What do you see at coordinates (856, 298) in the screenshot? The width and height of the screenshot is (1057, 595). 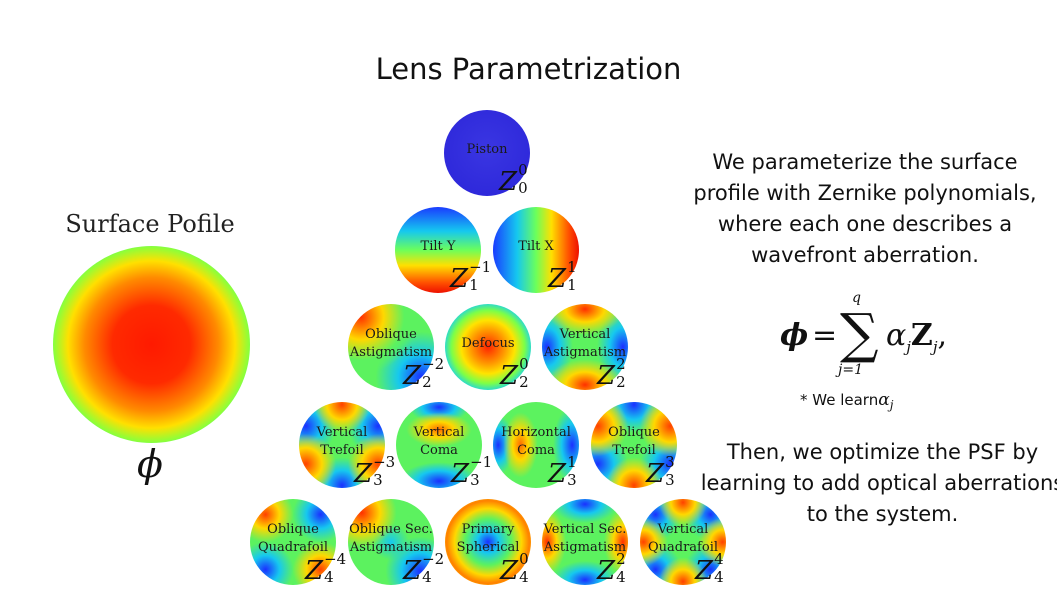 I see `formula-upper-limit: q` at bounding box center [856, 298].